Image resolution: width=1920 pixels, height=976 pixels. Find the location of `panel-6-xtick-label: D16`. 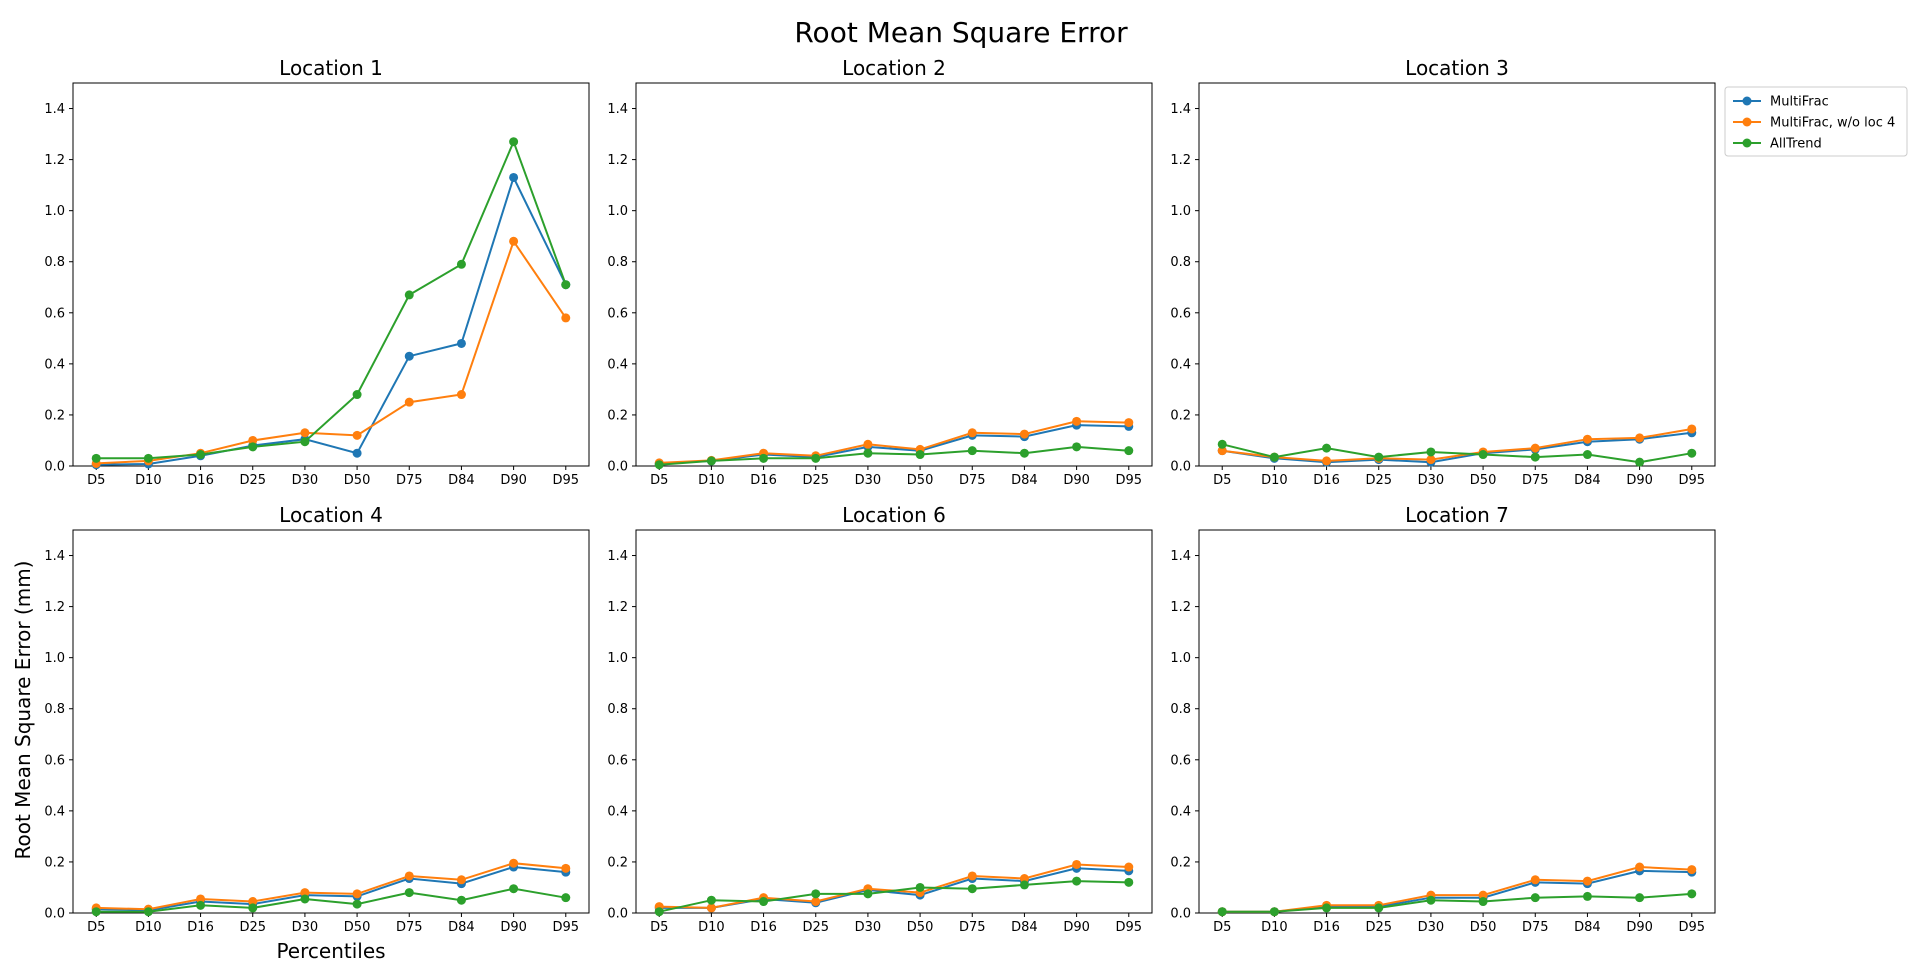

panel-6-xtick-label: D16 is located at coordinates (1326, 927).